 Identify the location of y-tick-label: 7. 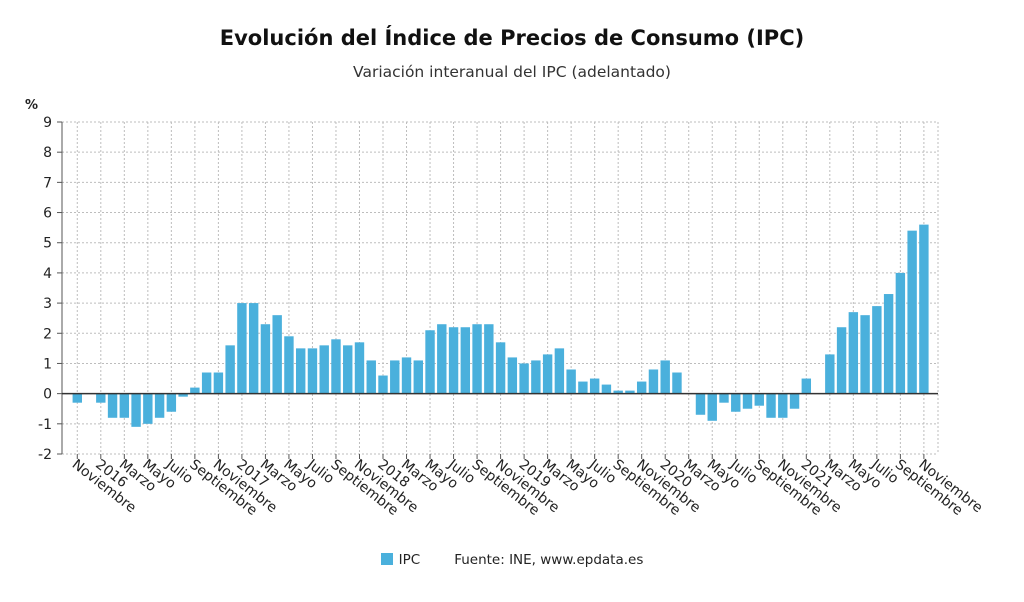
(47, 183).